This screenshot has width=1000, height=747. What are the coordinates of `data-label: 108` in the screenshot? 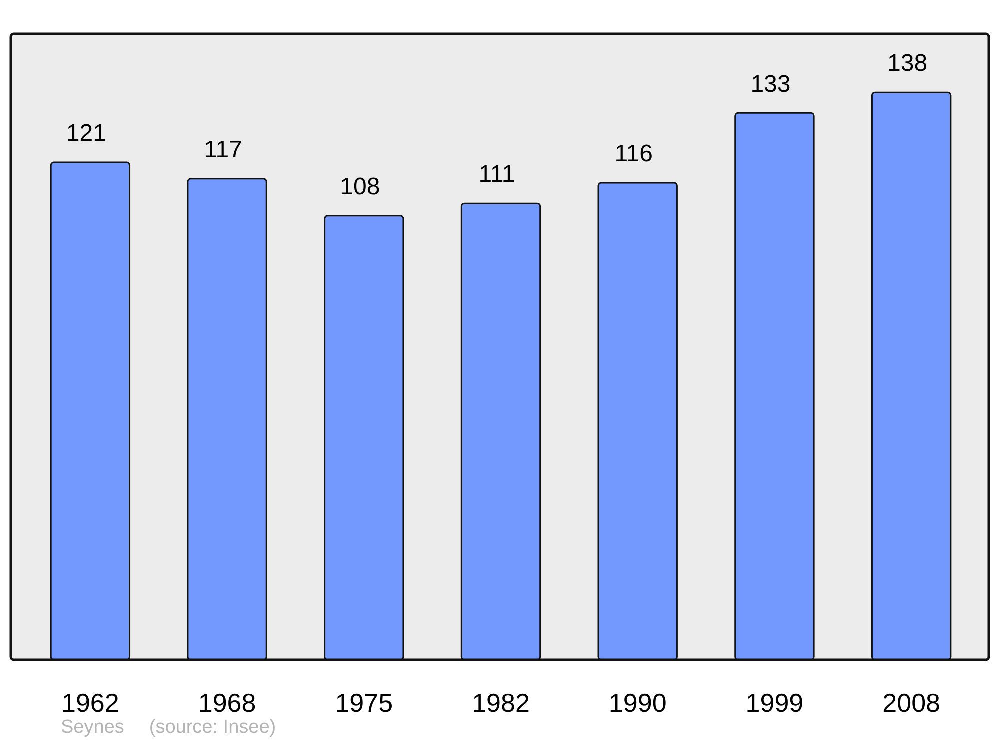 It's located at (360, 187).